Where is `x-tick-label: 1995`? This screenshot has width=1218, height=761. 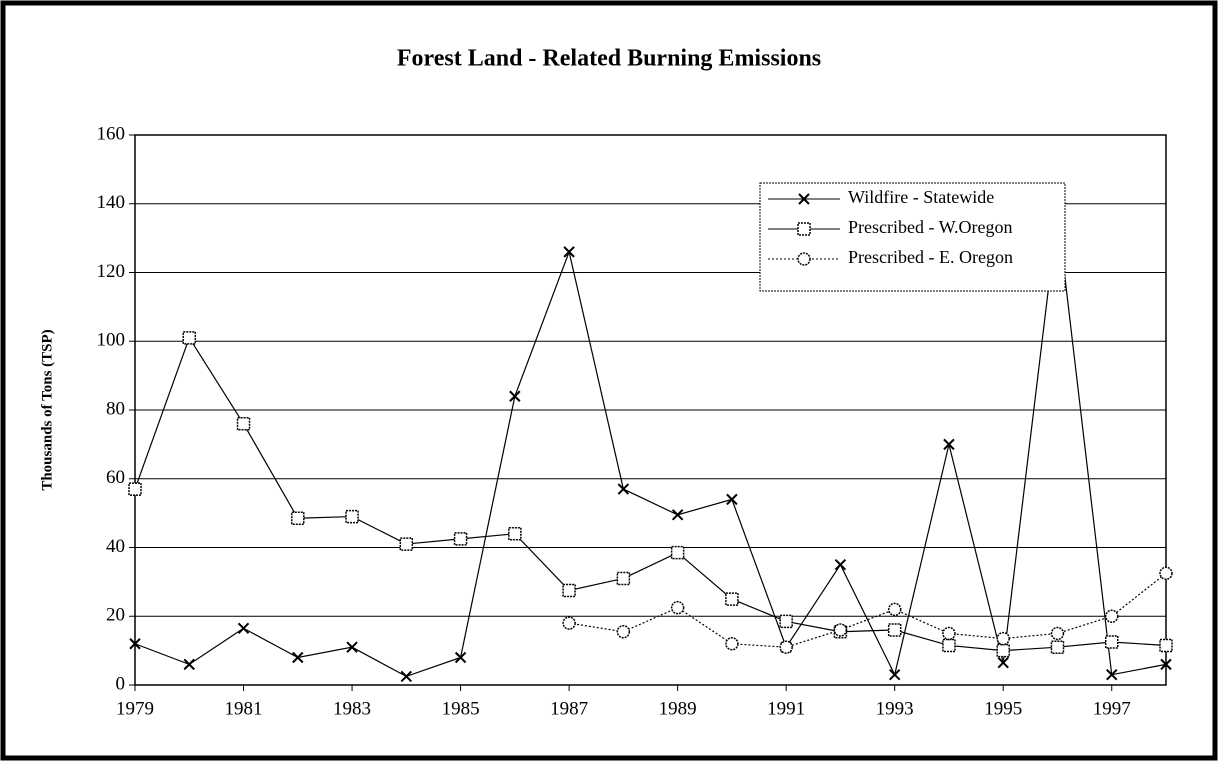
x-tick-label: 1995 is located at coordinates (1003, 708).